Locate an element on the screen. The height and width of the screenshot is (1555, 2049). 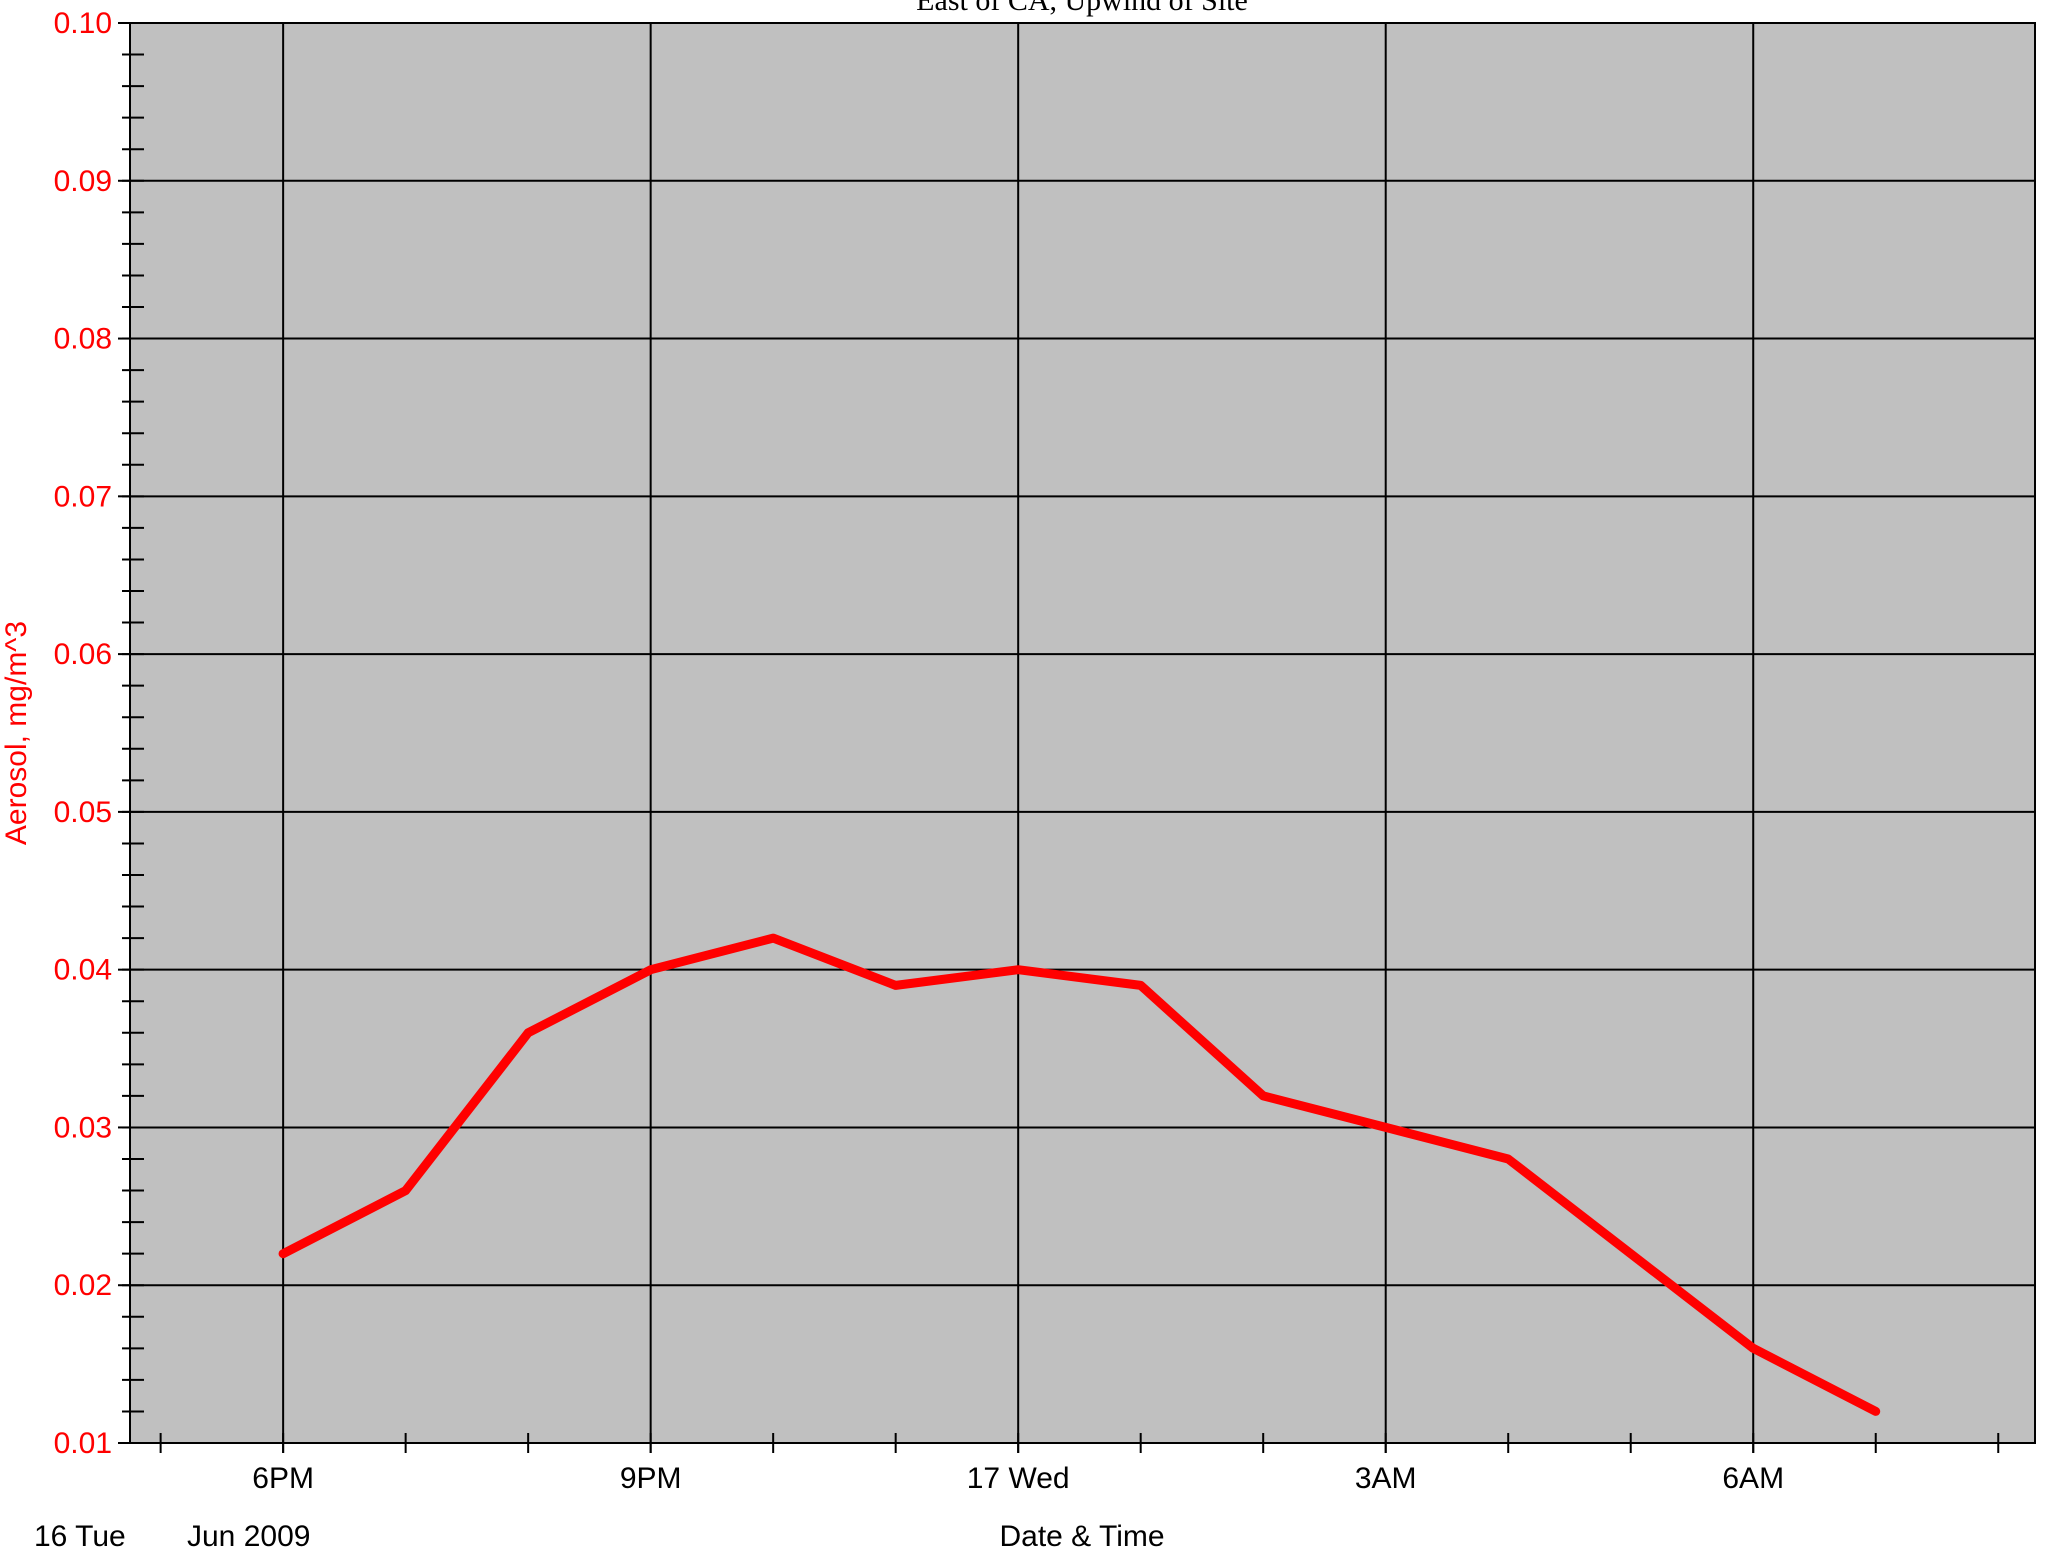
y-tick-label: 0.10 is located at coordinates (83, 23).